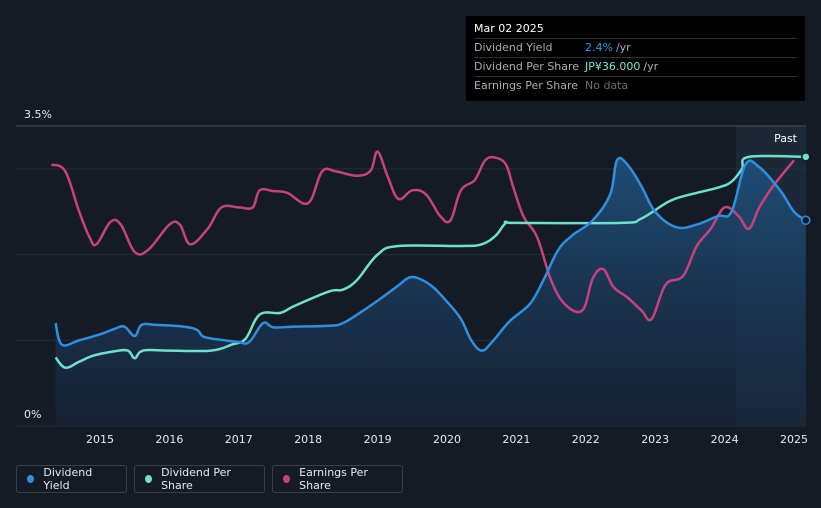 The width and height of the screenshot is (821, 508). I want to click on tooltip-label: Dividend Yield, so click(513, 47).